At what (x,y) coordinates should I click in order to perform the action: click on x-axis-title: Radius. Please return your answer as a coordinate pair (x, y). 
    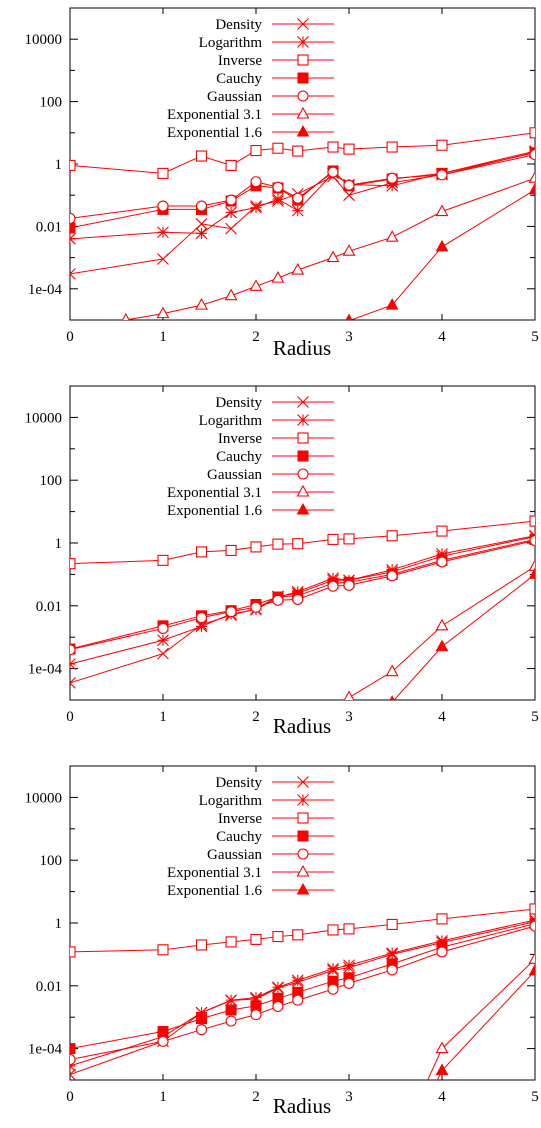
    Looking at the image, I should click on (302, 348).